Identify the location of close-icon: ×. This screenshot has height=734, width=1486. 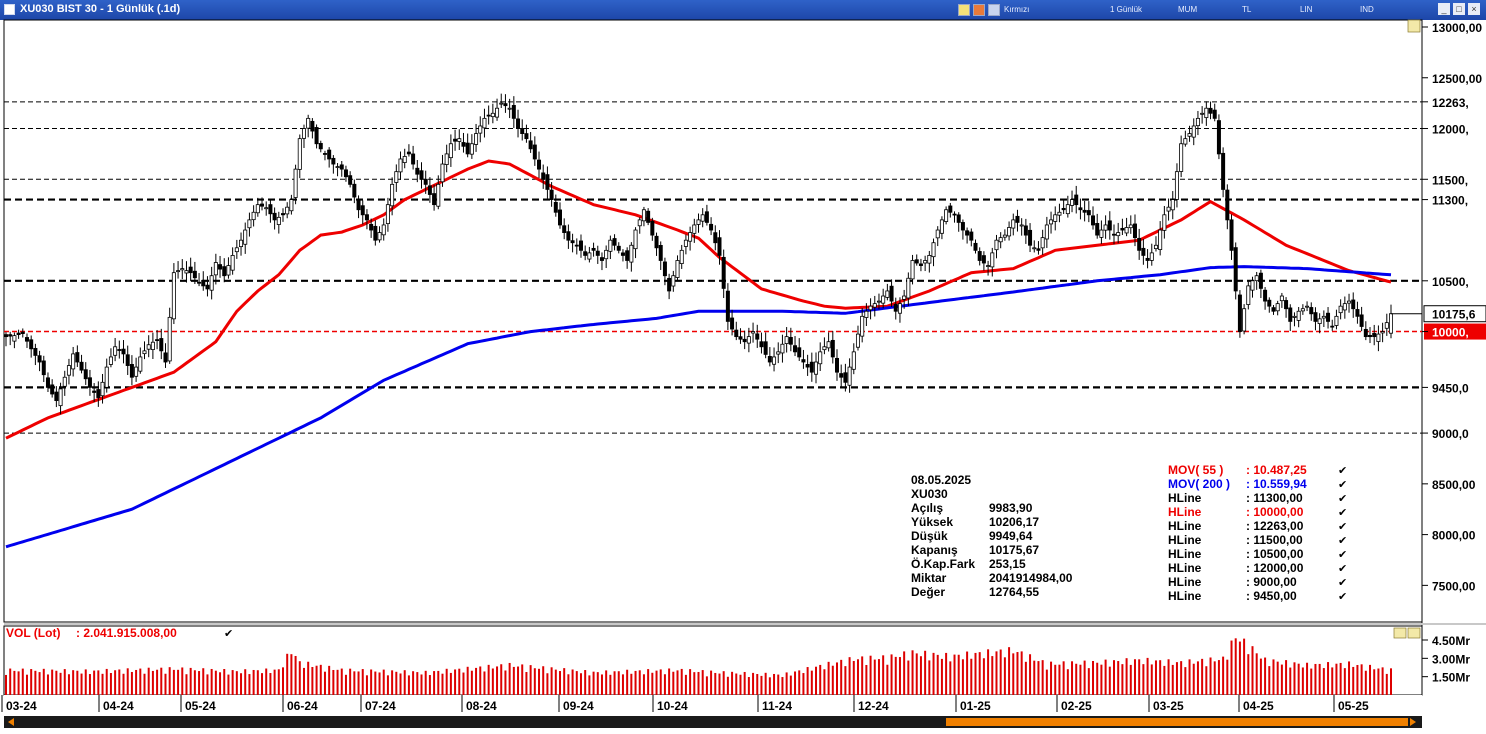
(1474, 9).